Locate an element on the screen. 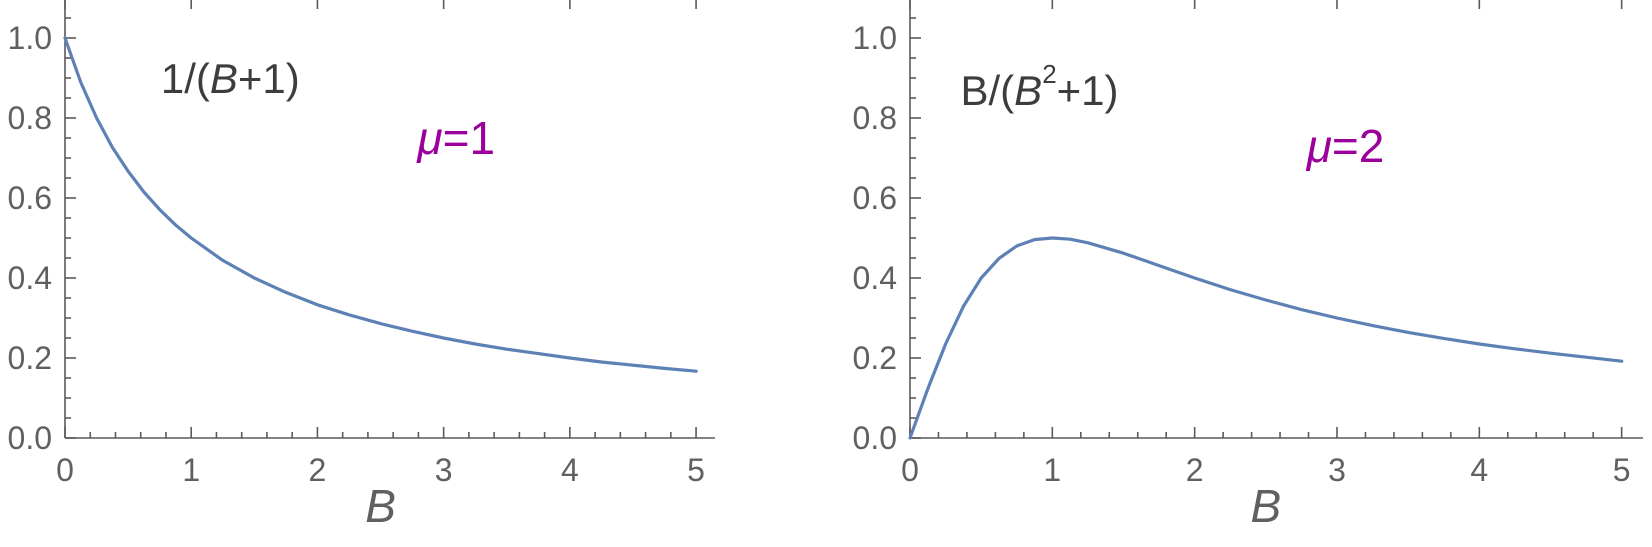  svg-text: 1/(B+1) is located at coordinates (230, 78).